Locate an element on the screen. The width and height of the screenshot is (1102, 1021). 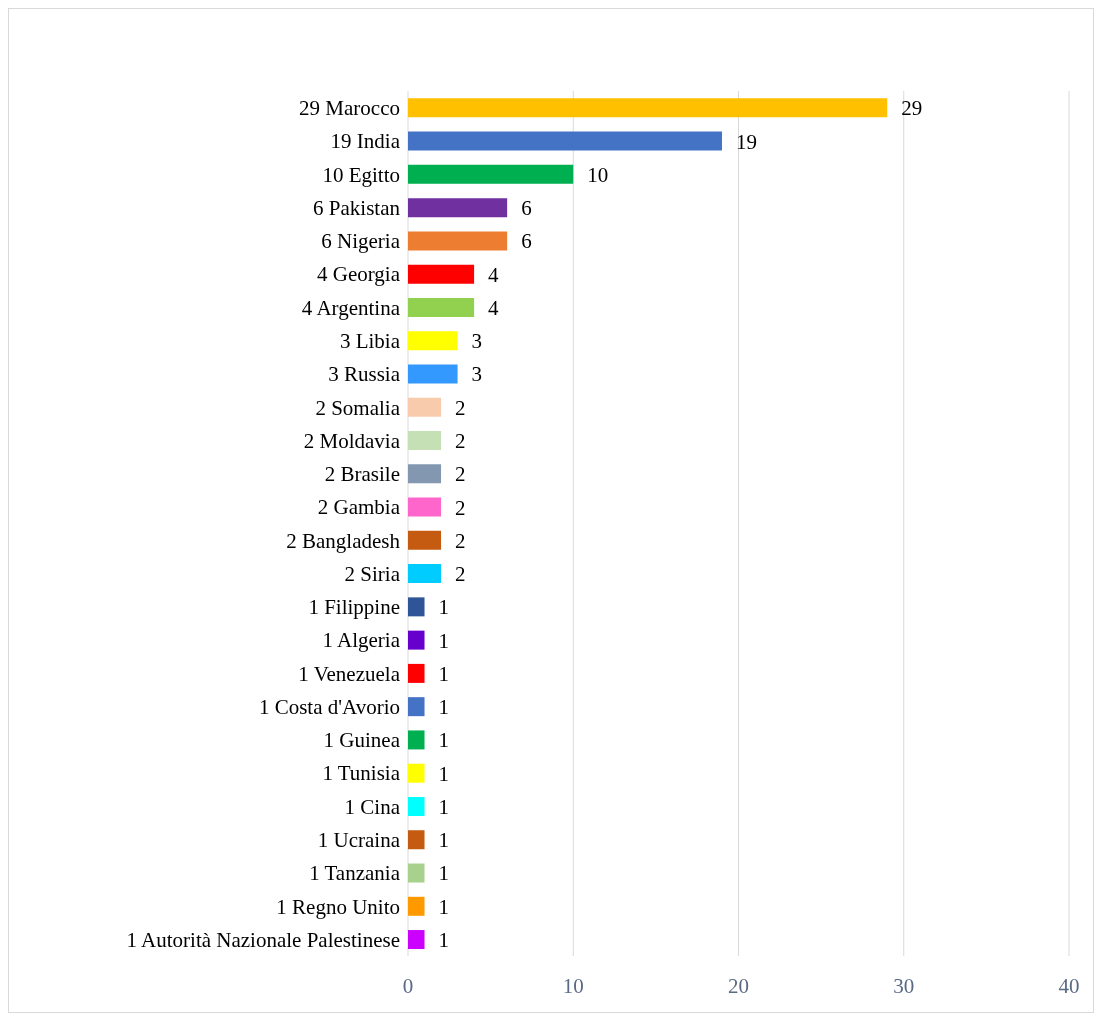
x-tick-label: 30 is located at coordinates (904, 985).